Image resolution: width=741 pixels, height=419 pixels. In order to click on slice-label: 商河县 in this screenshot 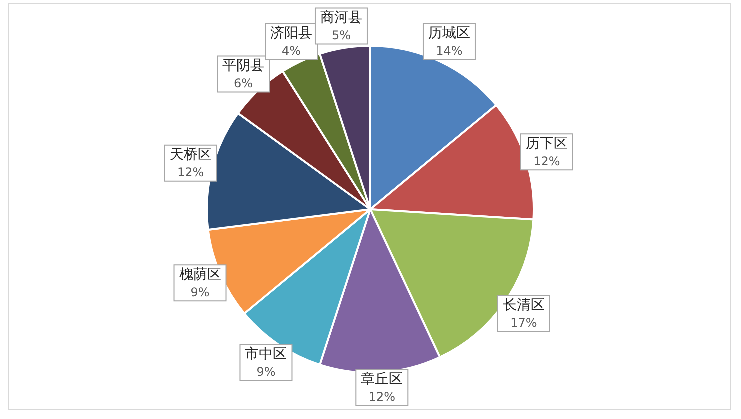, I will do `click(341, 18)`.